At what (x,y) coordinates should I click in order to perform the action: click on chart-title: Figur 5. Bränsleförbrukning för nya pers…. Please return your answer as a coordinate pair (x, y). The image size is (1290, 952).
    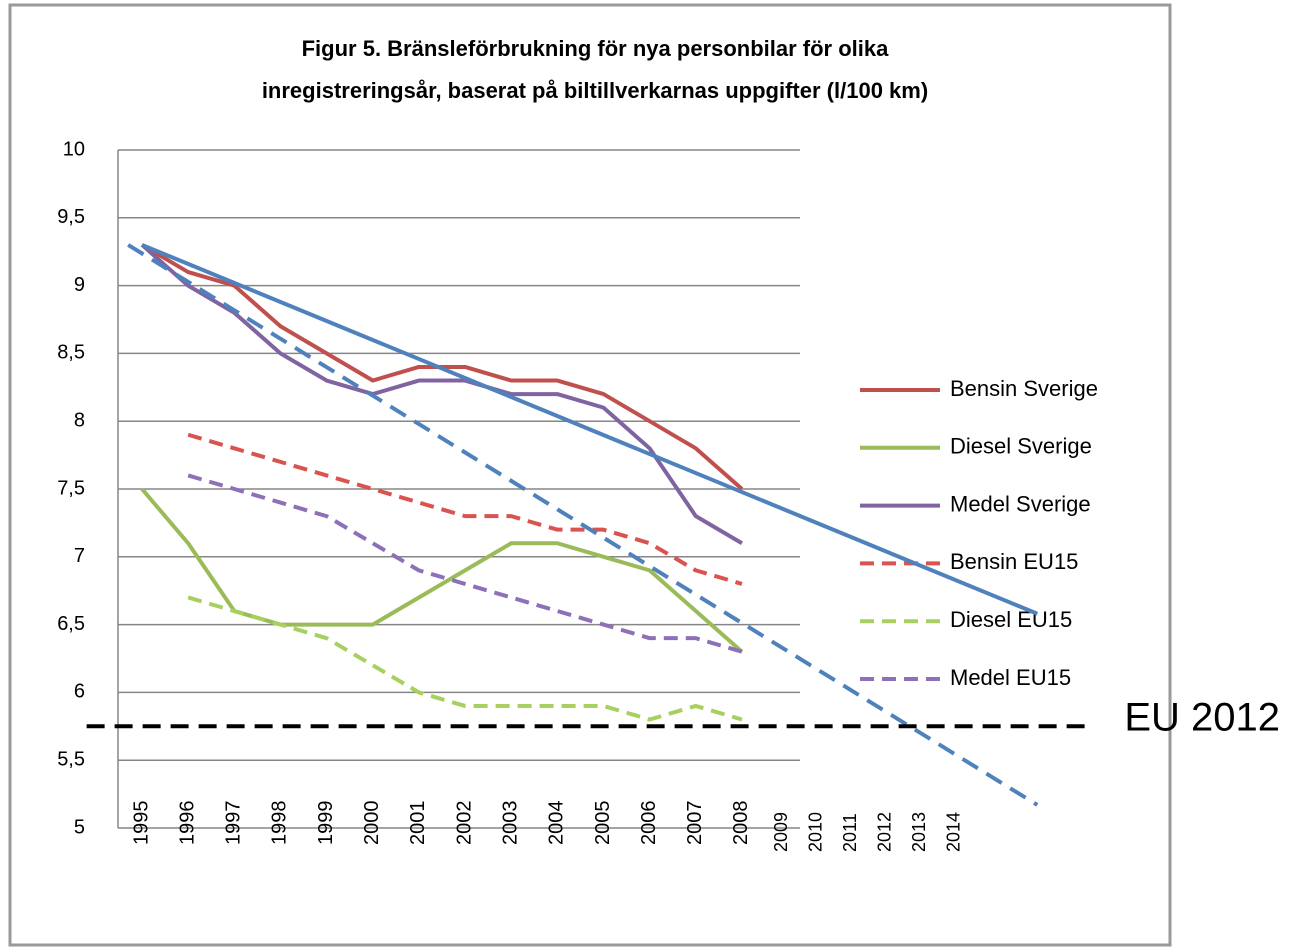
    Looking at the image, I should click on (596, 48).